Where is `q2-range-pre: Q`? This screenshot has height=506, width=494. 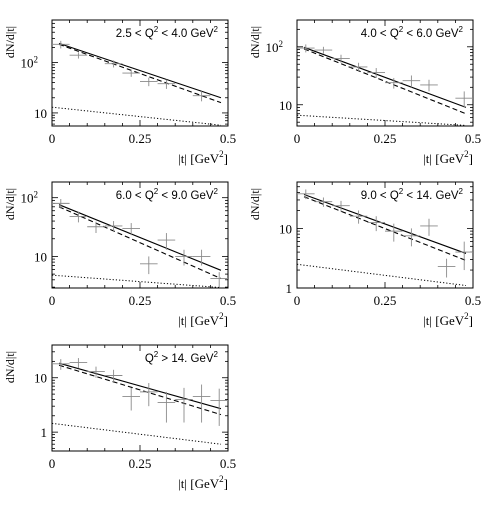 q2-range-pre: Q is located at coordinates (149, 359).